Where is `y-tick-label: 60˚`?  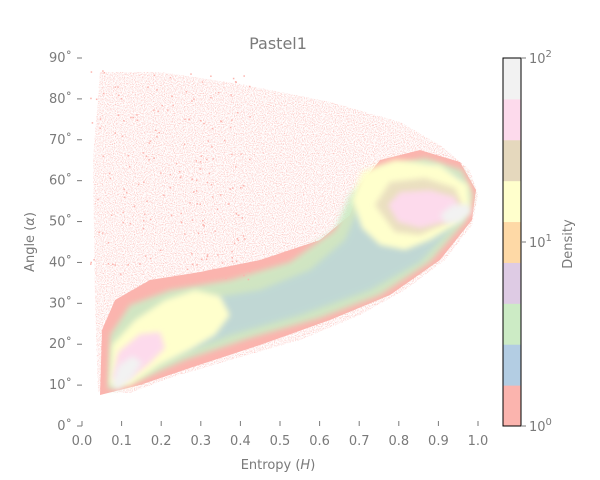 y-tick-label: 60˚ is located at coordinates (60, 181).